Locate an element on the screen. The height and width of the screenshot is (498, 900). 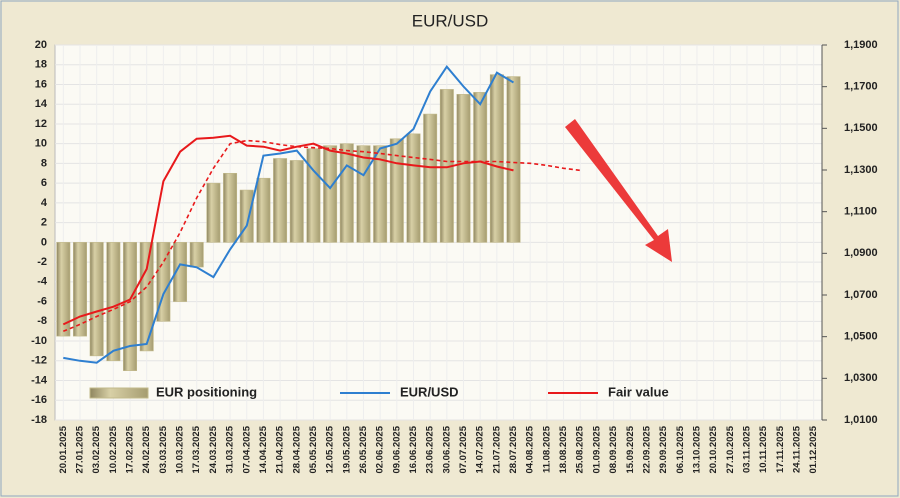
legend-swatch is located at coordinates (119, 393).